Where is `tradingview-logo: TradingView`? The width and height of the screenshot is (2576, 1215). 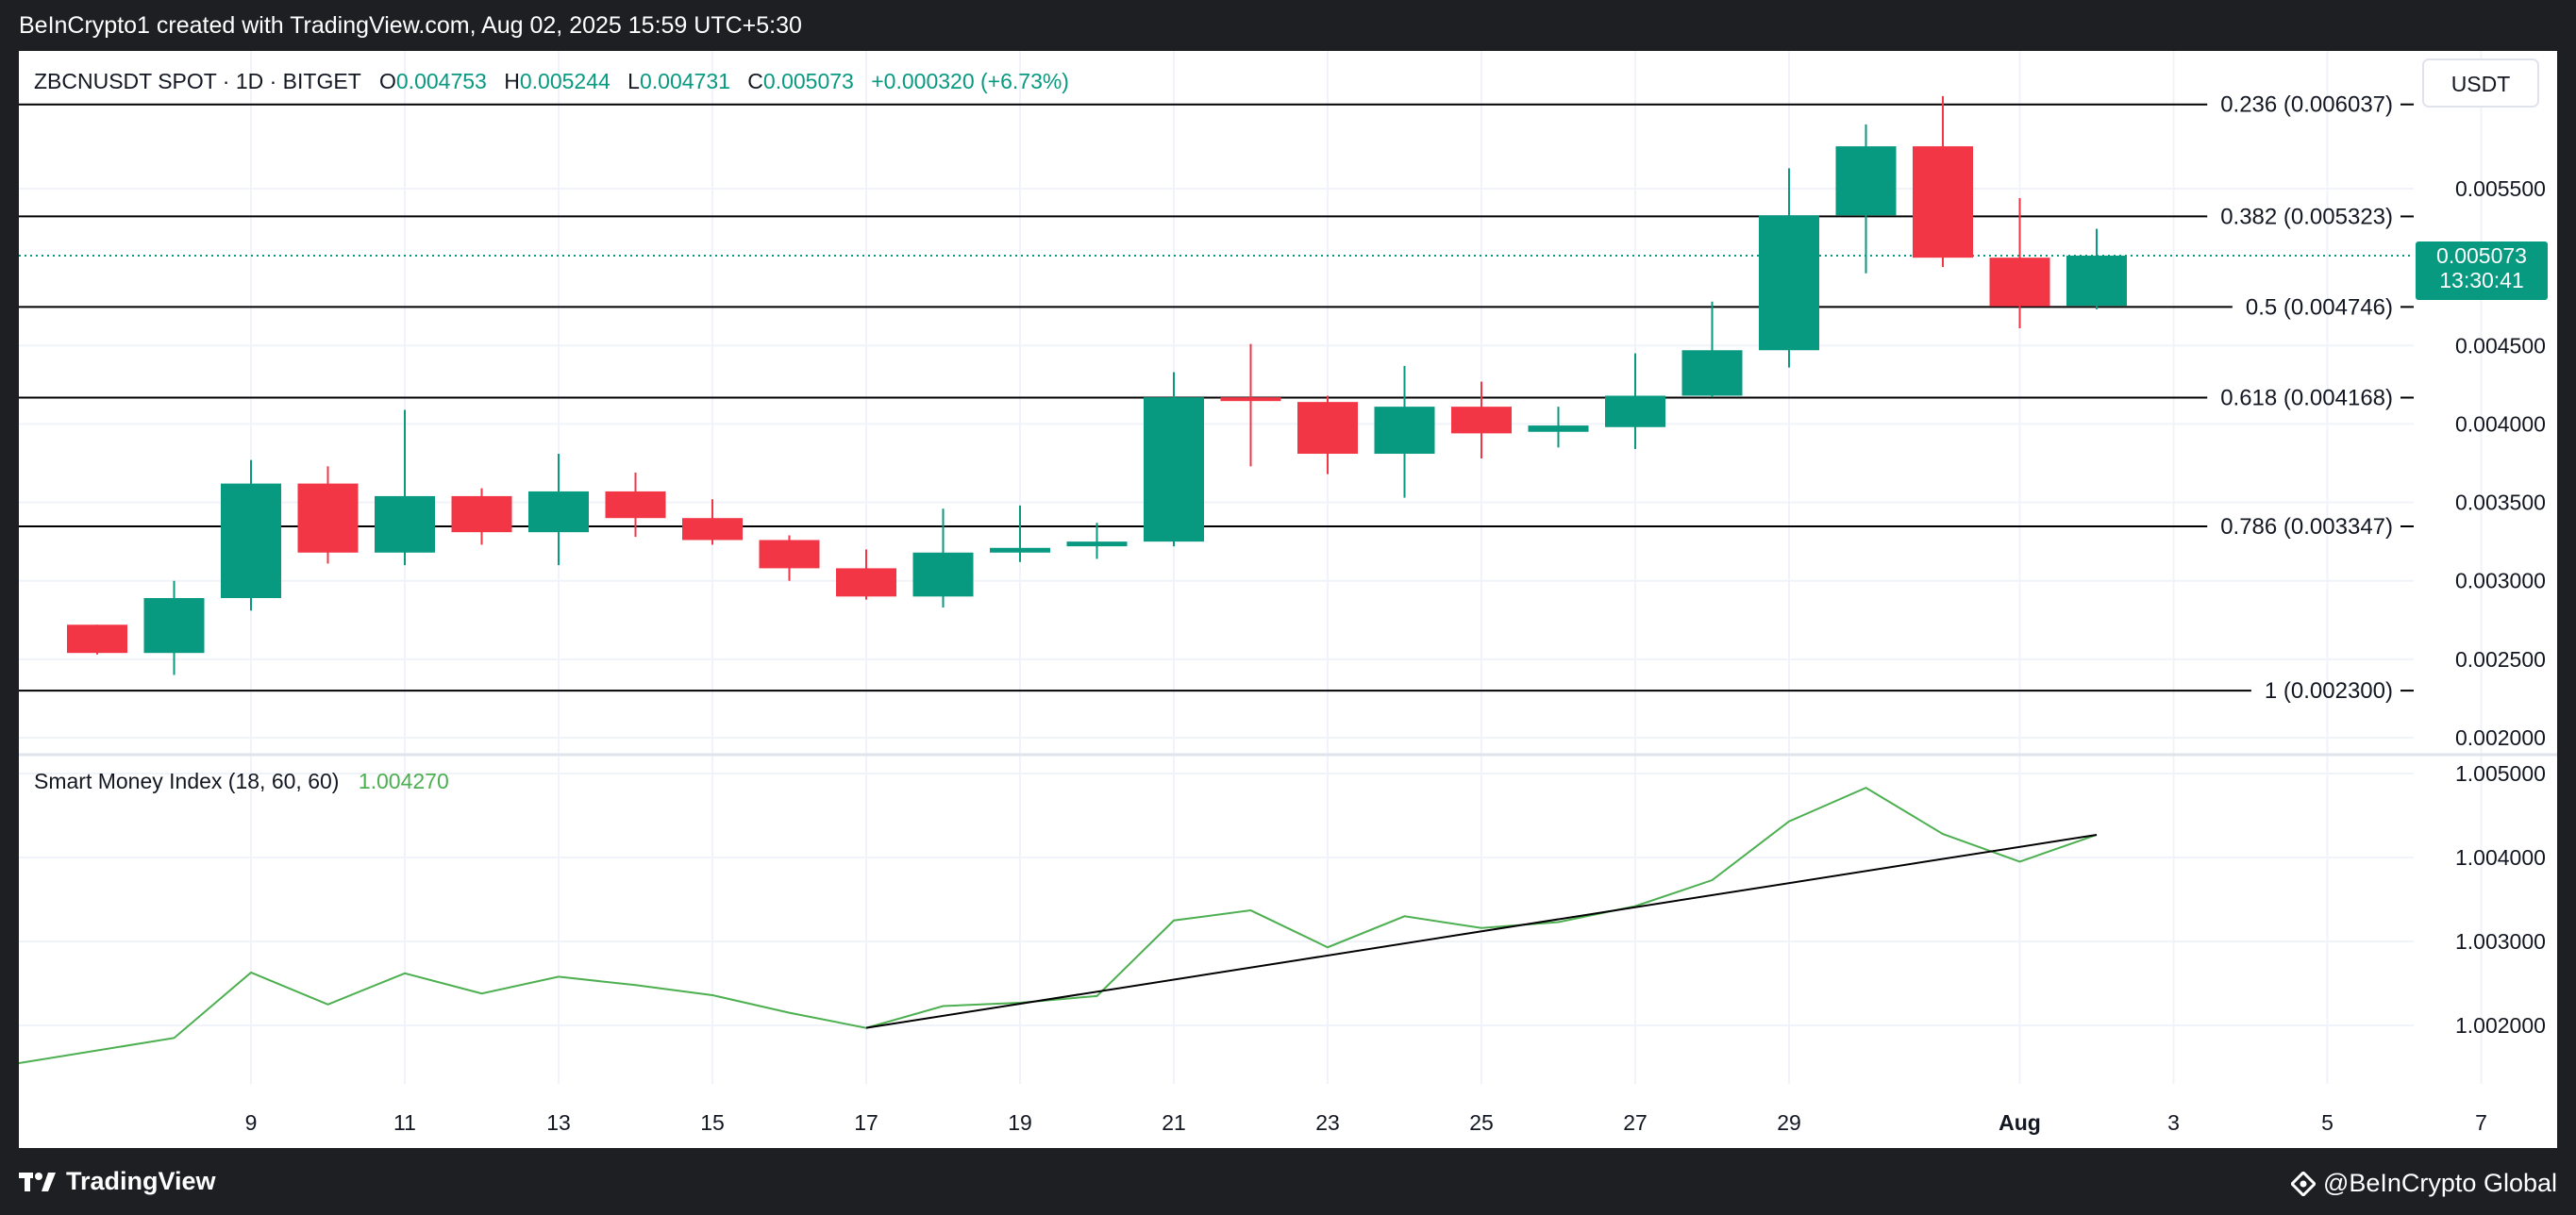 tradingview-logo: TradingView is located at coordinates (117, 1181).